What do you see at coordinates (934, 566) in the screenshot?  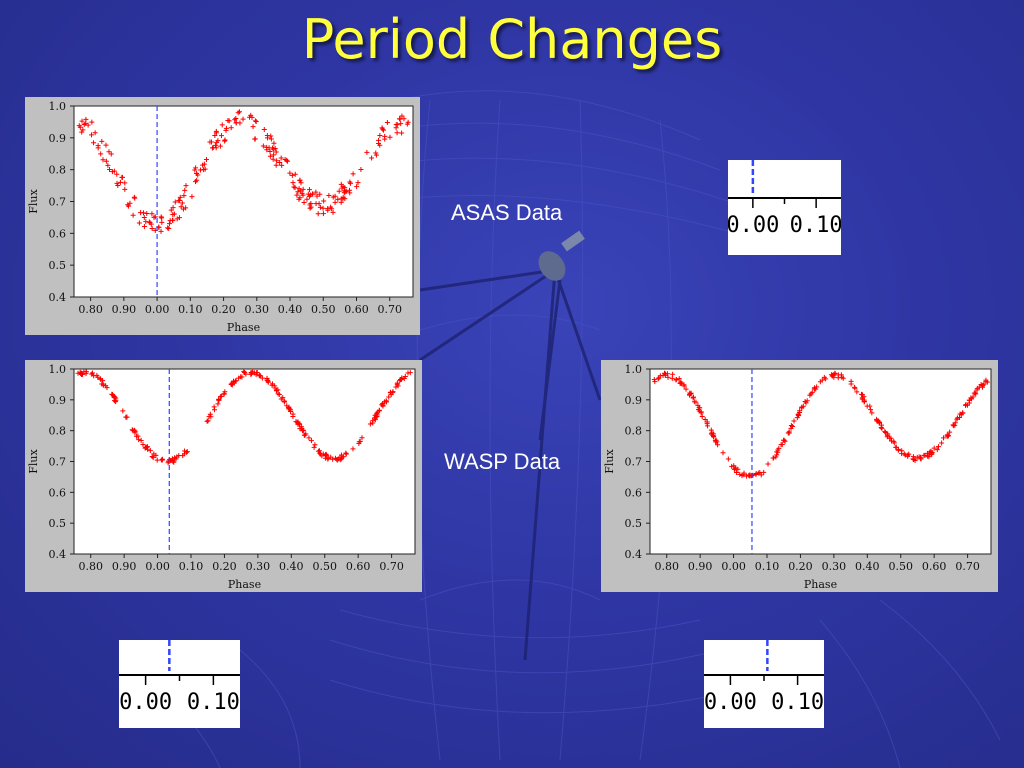 I see `x-tick-label: 0.60` at bounding box center [934, 566].